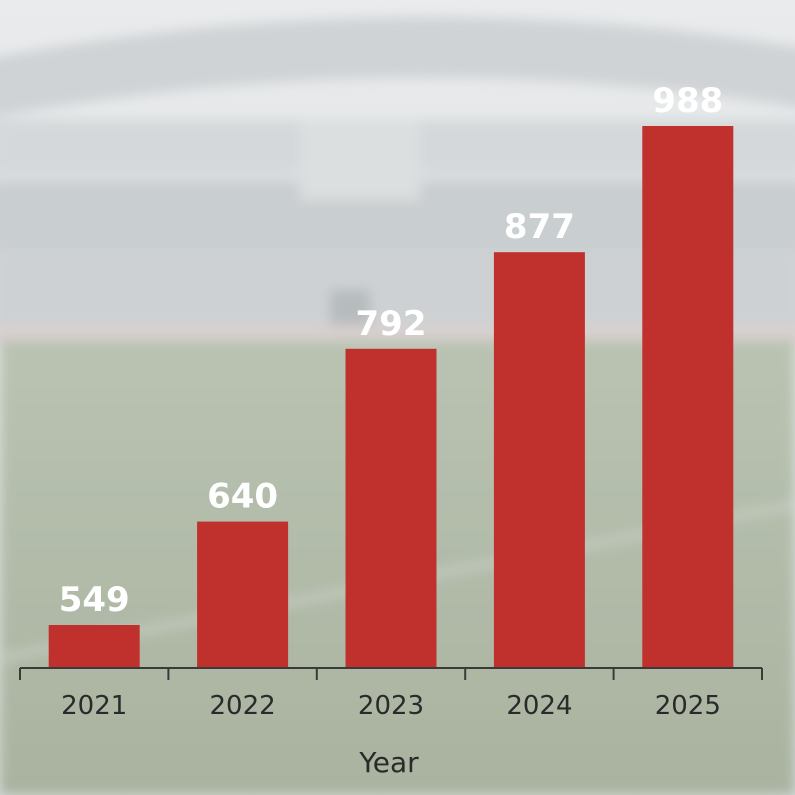 The height and width of the screenshot is (795, 795). Describe the element at coordinates (243, 594) in the screenshot. I see `bar-2022` at that location.